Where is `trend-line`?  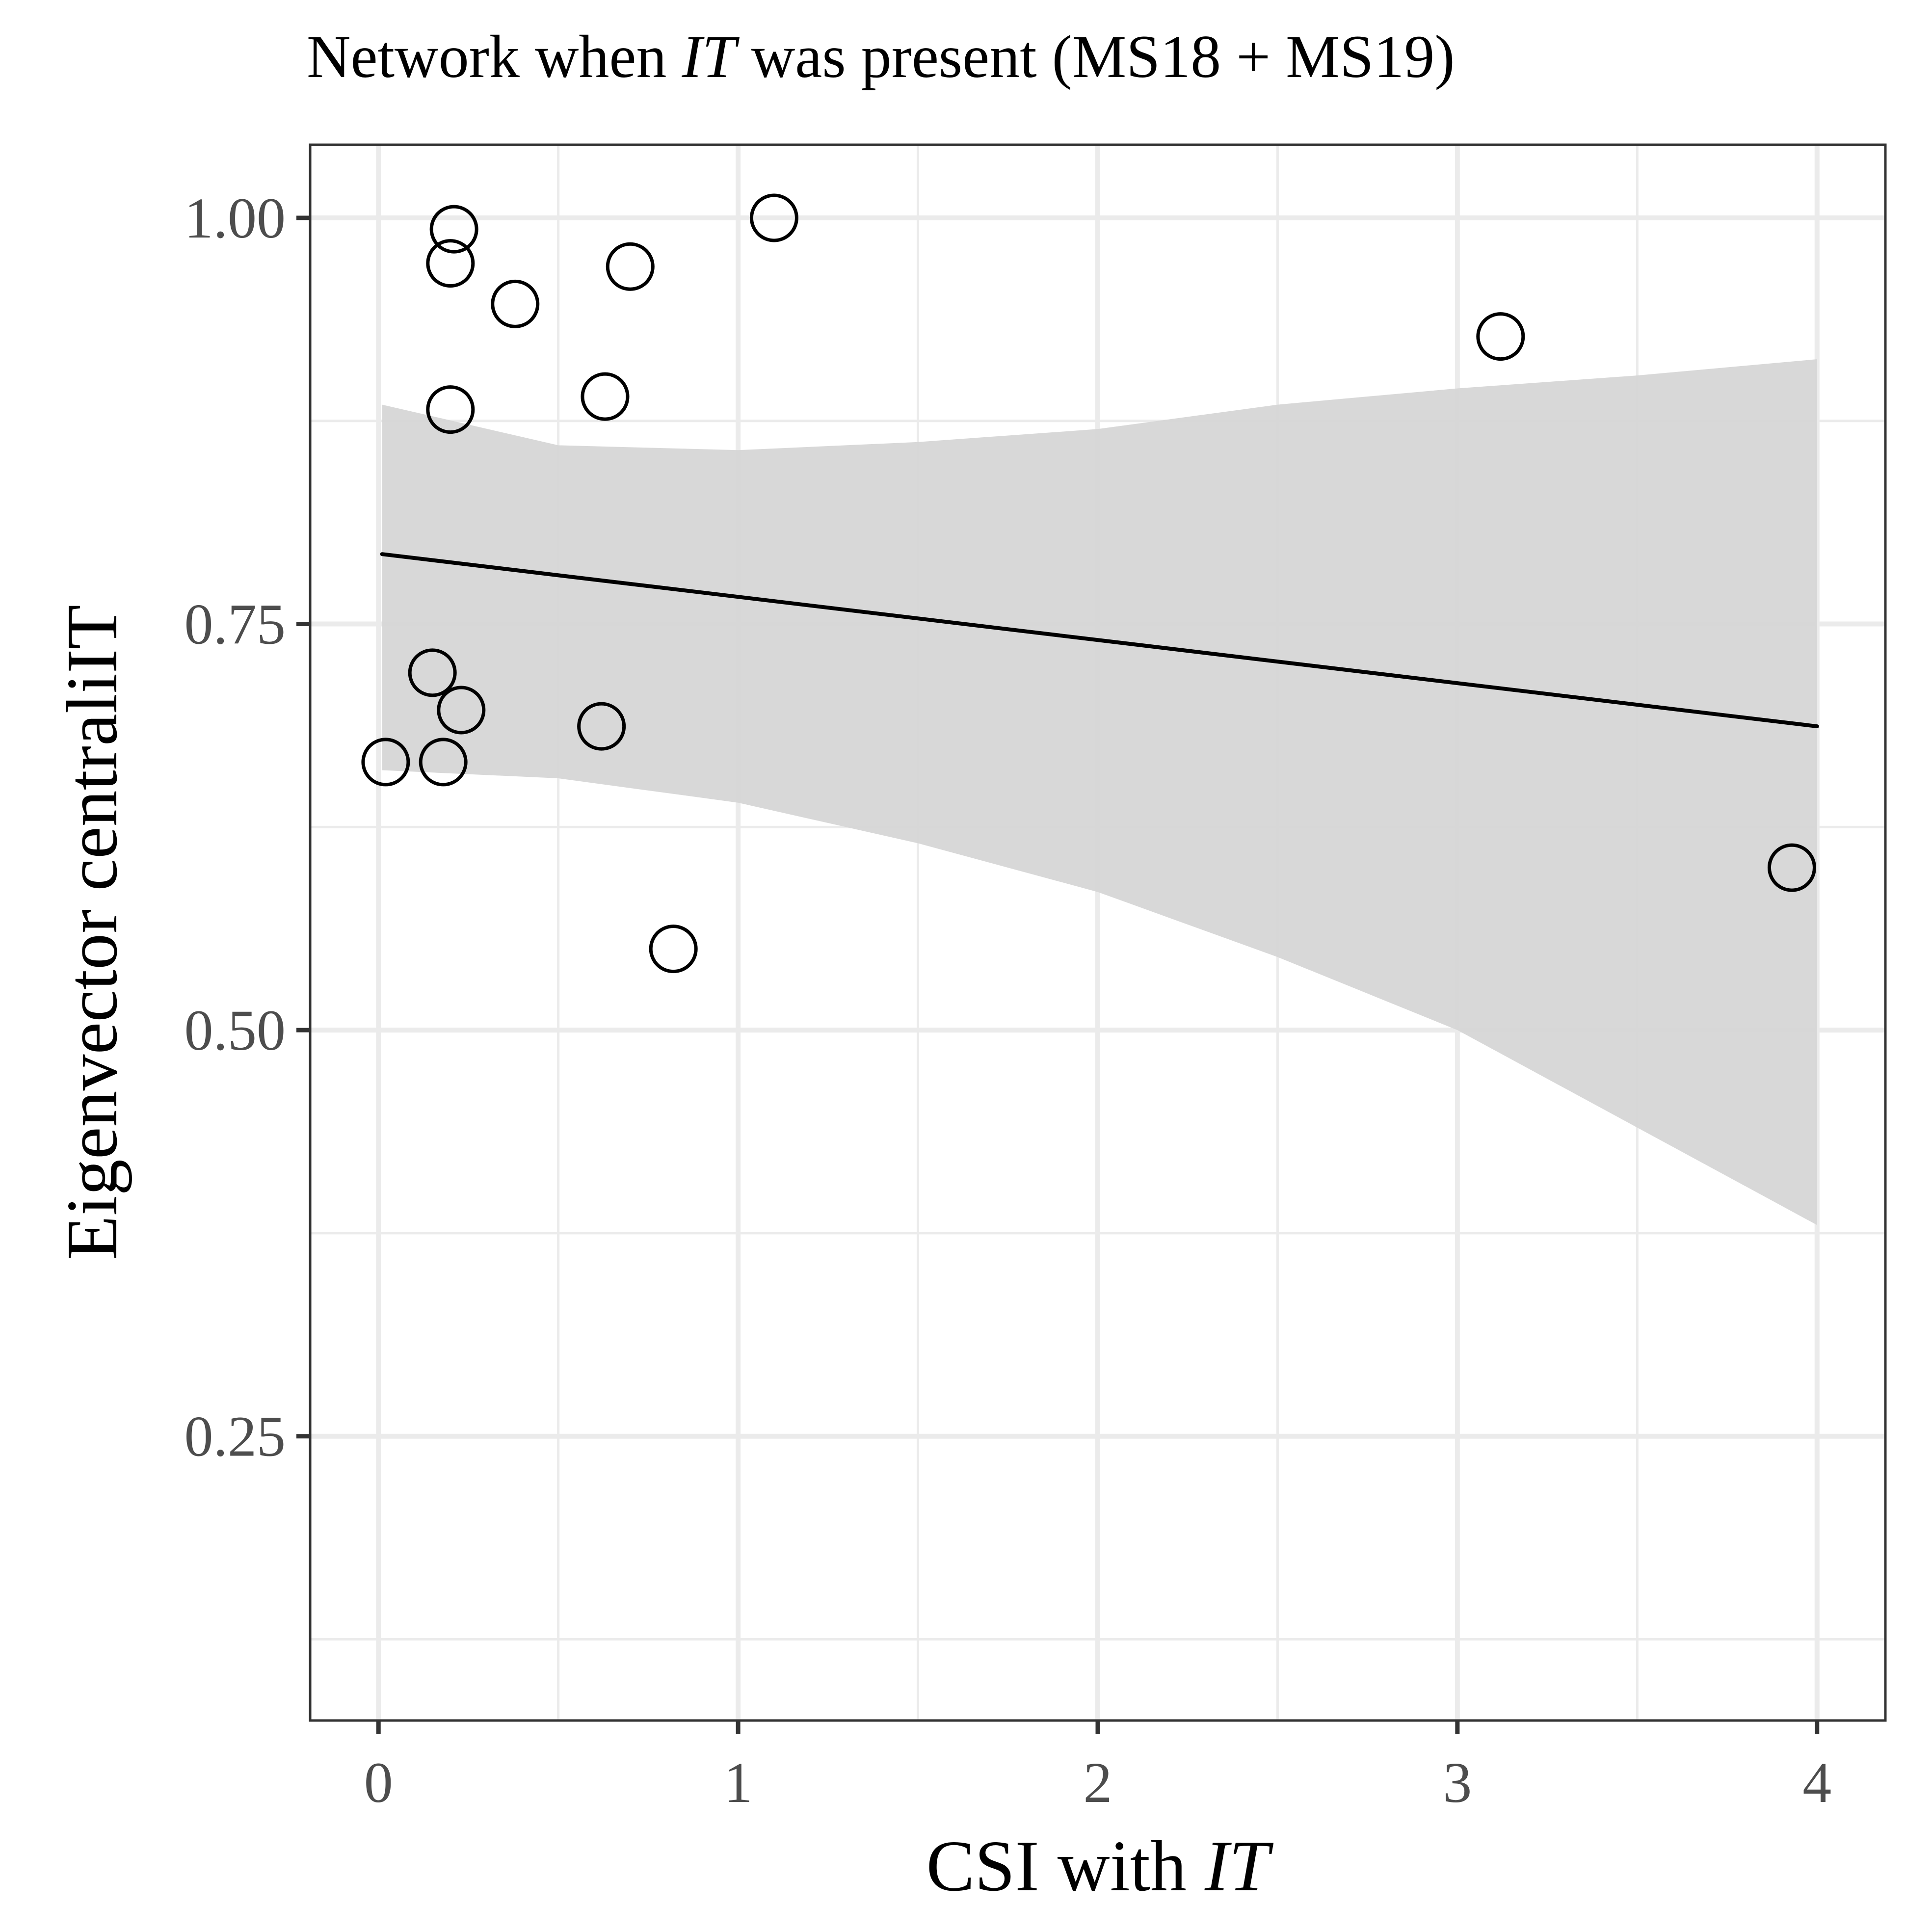
trend-line is located at coordinates (1099, 640).